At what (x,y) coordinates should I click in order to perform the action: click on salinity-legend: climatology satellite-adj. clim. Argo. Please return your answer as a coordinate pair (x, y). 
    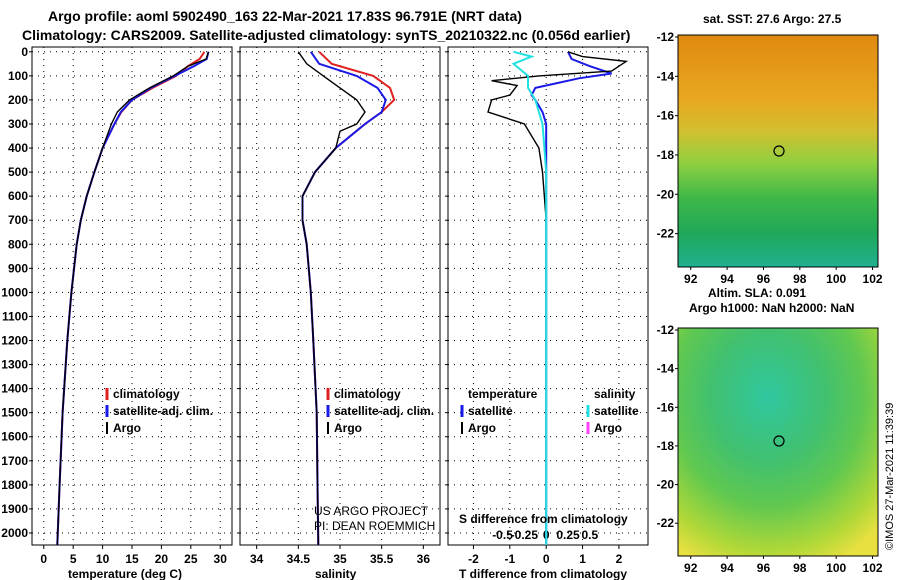
    Looking at the image, I should click on (380, 411).